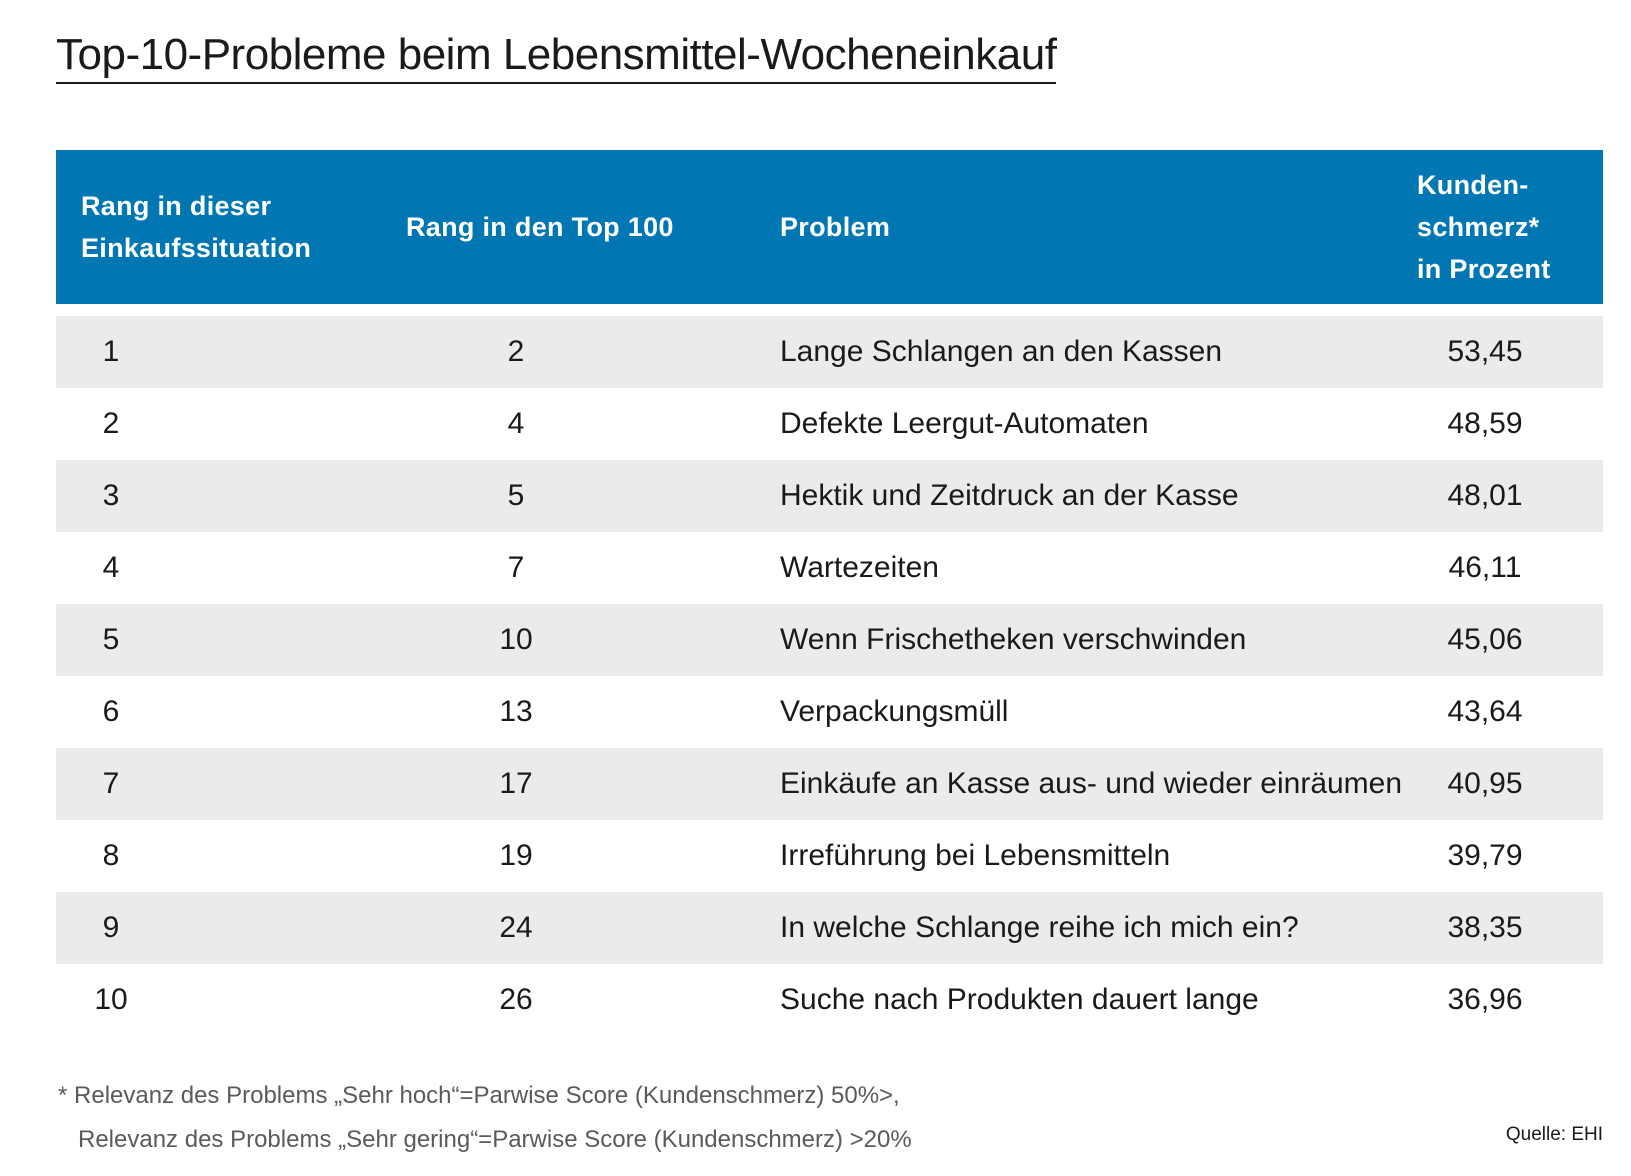  Describe the element at coordinates (111, 567) in the screenshot. I see `cell-rank-situation: 4` at that location.